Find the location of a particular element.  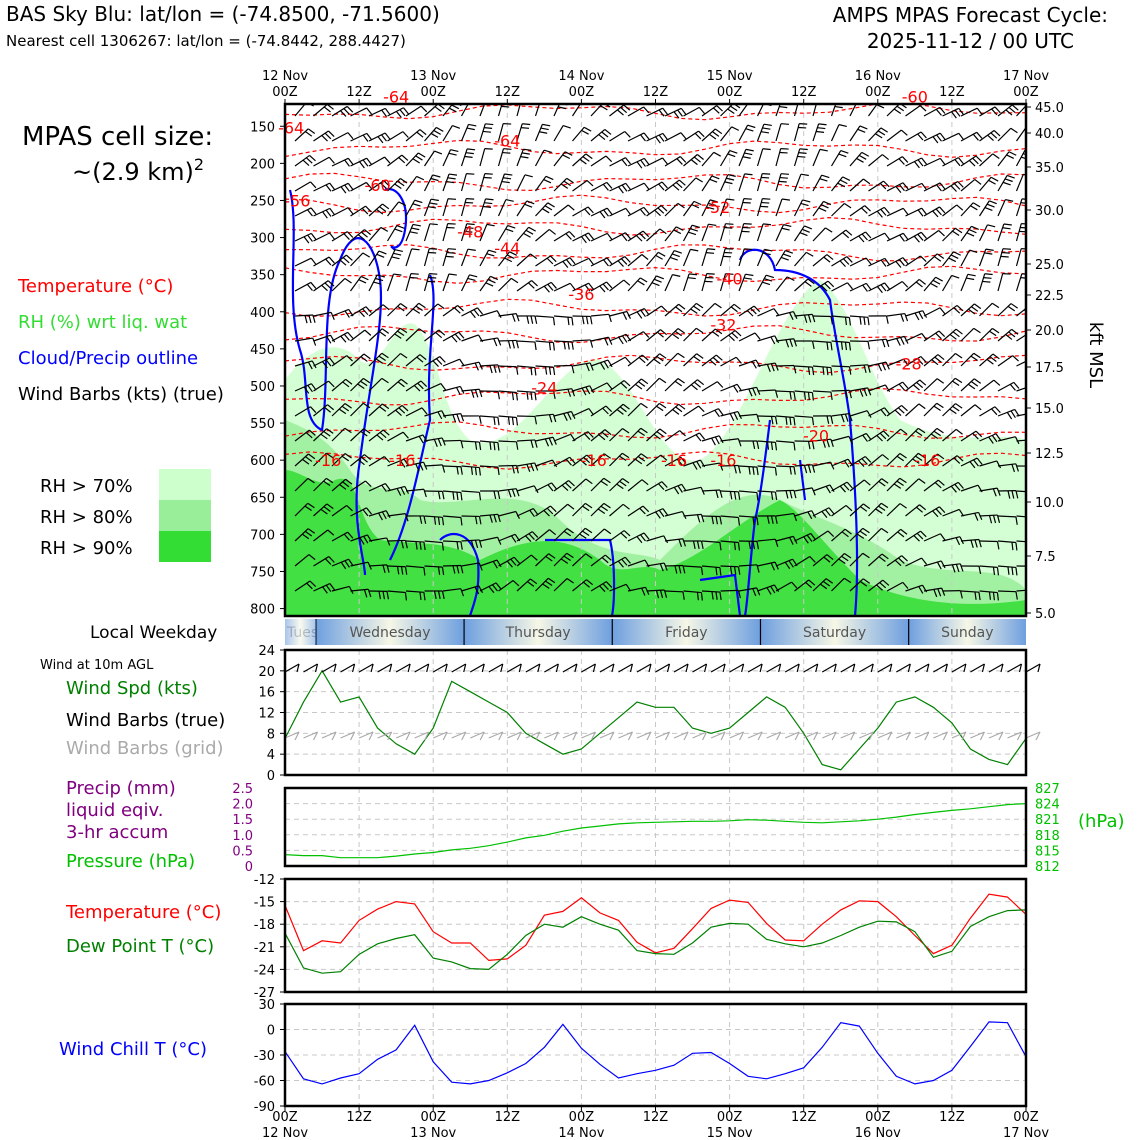

weekday-label: Saturday is located at coordinates (834, 633).